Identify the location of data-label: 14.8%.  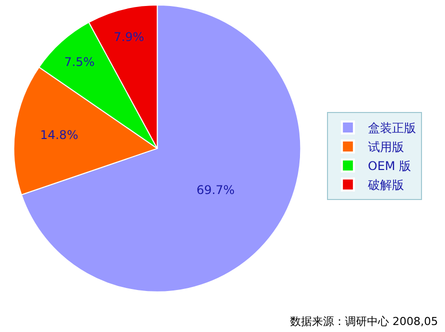
(59, 135).